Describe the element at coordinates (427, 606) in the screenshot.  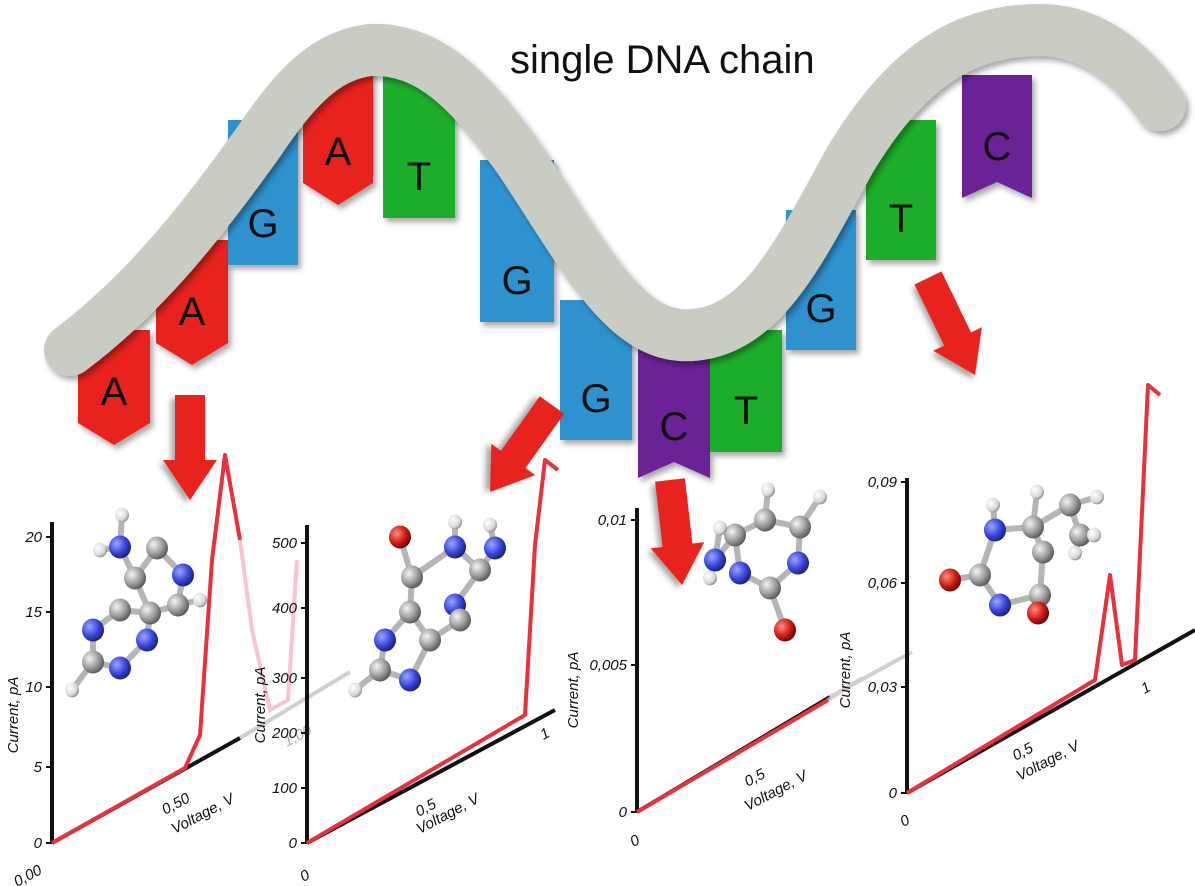
I see `guanine-molecule` at that location.